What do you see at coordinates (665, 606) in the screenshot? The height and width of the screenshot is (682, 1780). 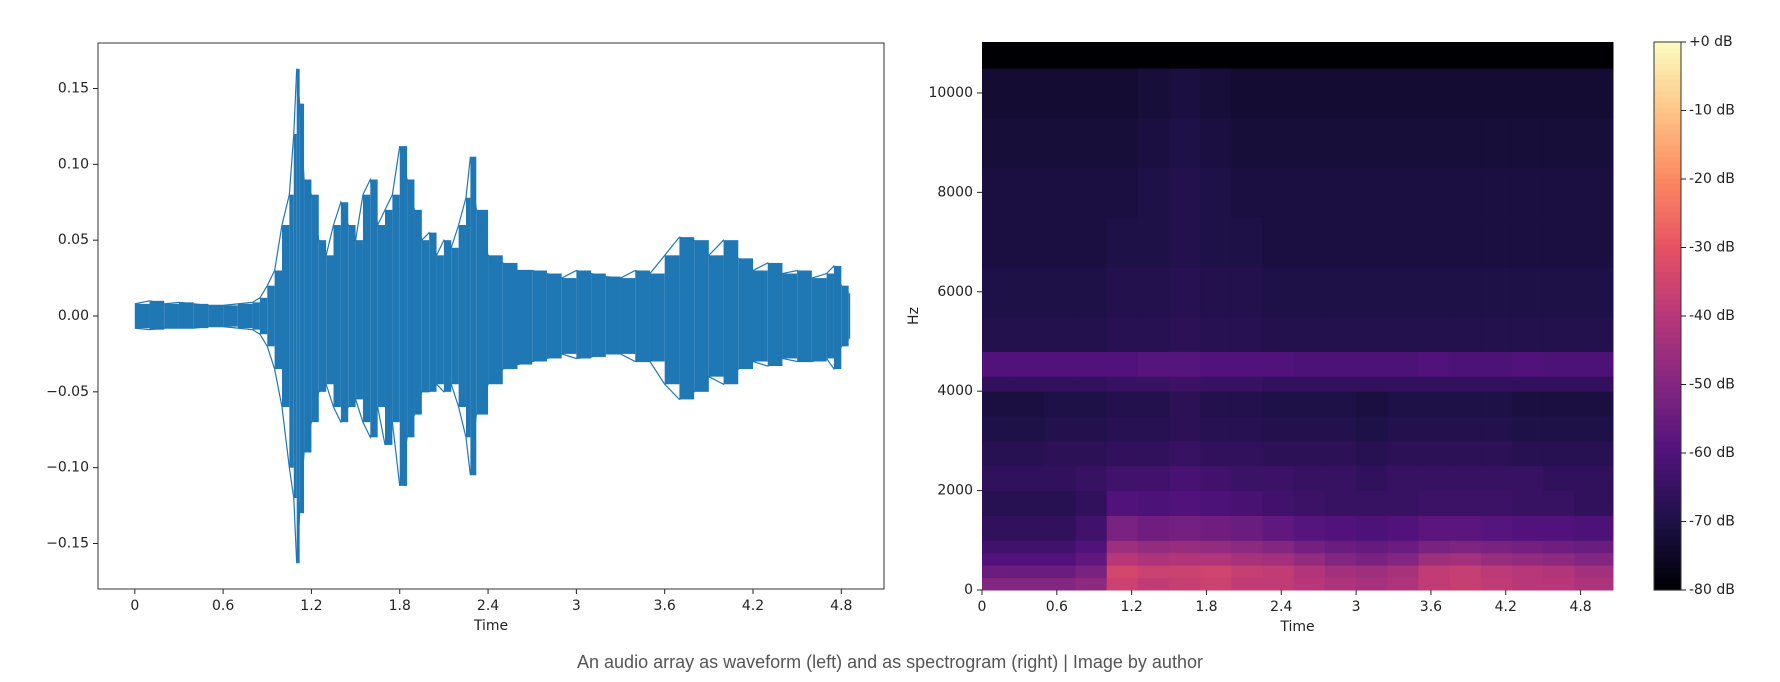 I see `x-tick-label: 3.6` at bounding box center [665, 606].